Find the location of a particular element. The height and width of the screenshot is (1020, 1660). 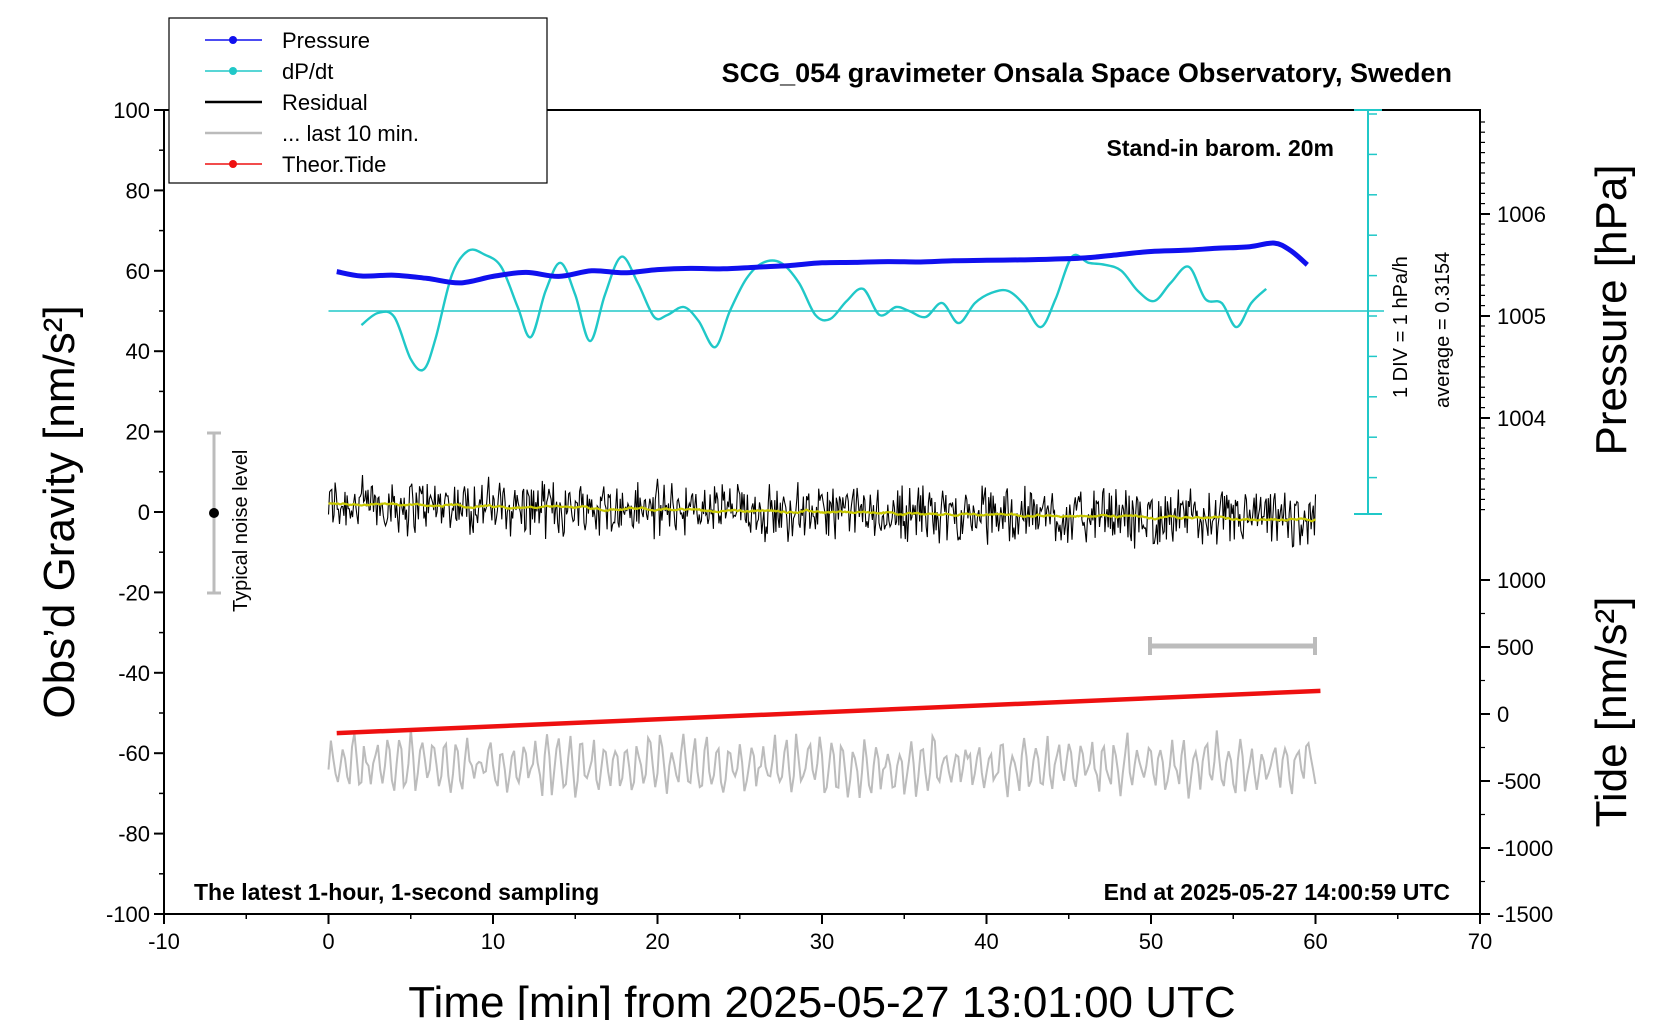

x-axis-title: Time [min] from 2025-05-27 13:01:00 UTC is located at coordinates (821, 999).